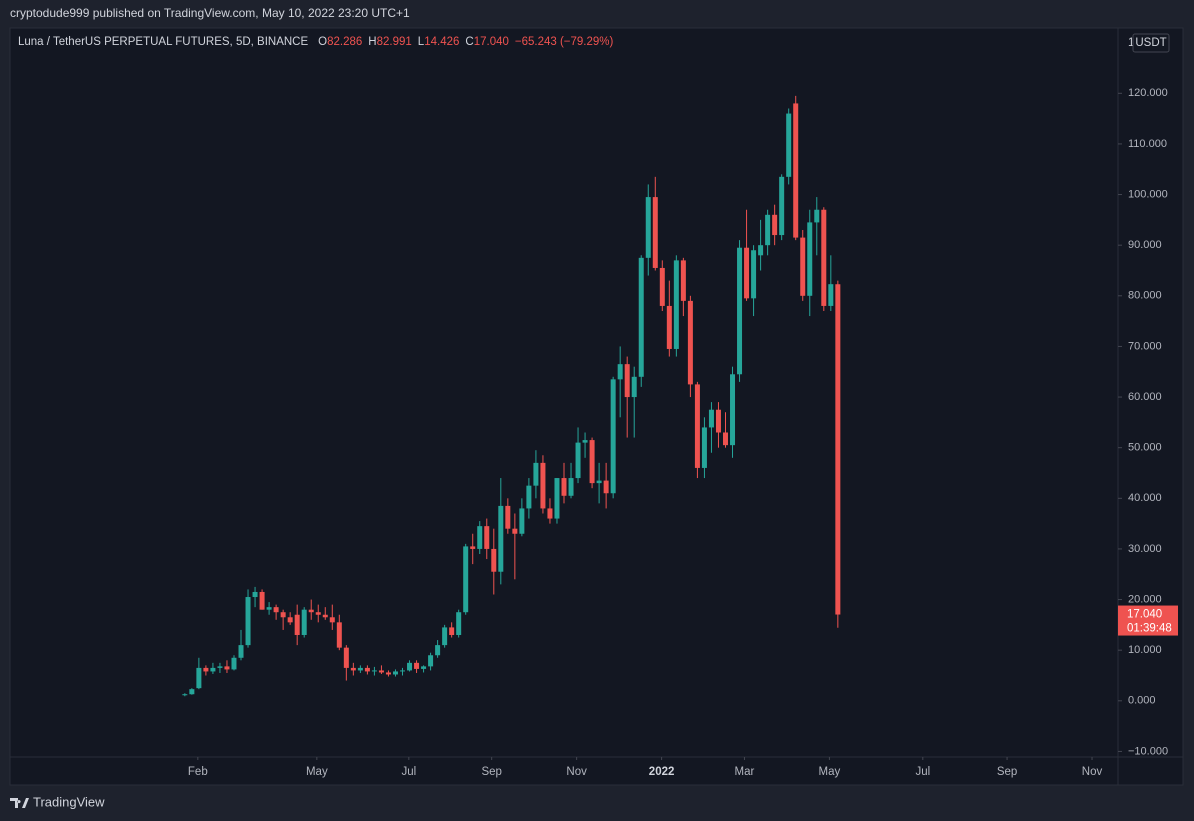 The width and height of the screenshot is (1194, 821). I want to click on y-tick-label: 90.000, so click(1145, 245).